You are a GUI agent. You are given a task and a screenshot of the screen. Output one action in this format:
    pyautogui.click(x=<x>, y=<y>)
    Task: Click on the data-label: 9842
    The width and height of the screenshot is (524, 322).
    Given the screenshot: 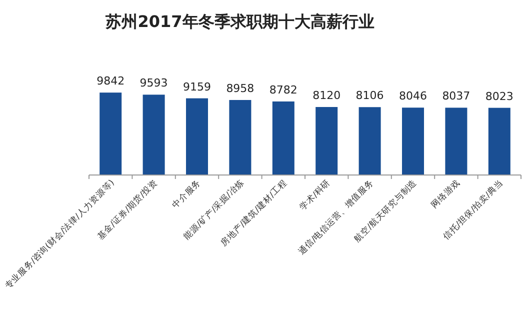 What is the action you would take?
    pyautogui.click(x=110, y=81)
    